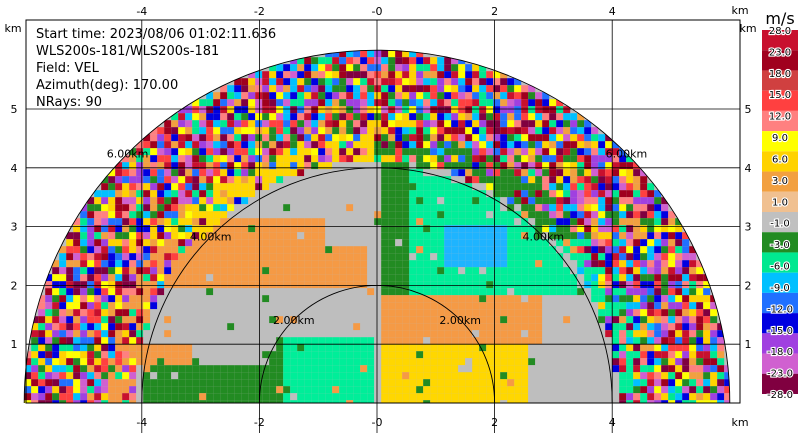 The width and height of the screenshot is (800, 439). What do you see at coordinates (780, 202) in the screenshot?
I see `colorbar-tick-label: 1.0` at bounding box center [780, 202].